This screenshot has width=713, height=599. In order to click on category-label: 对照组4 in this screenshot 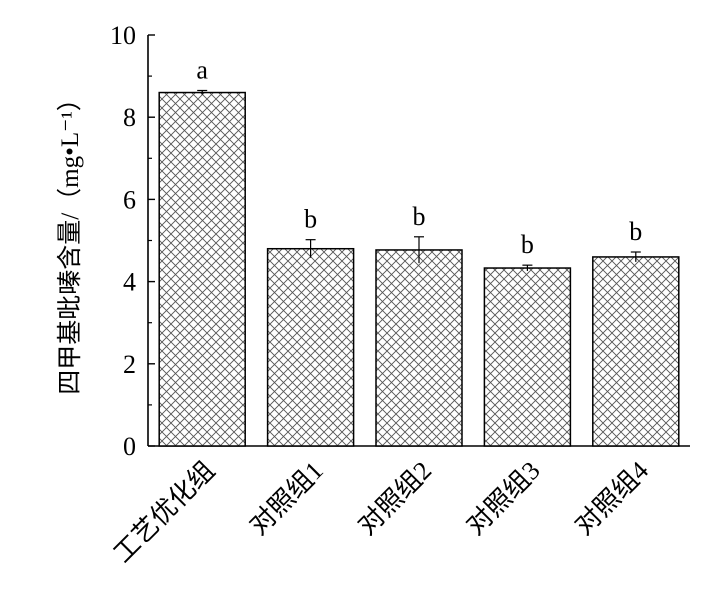, I will do `click(611, 498)`.